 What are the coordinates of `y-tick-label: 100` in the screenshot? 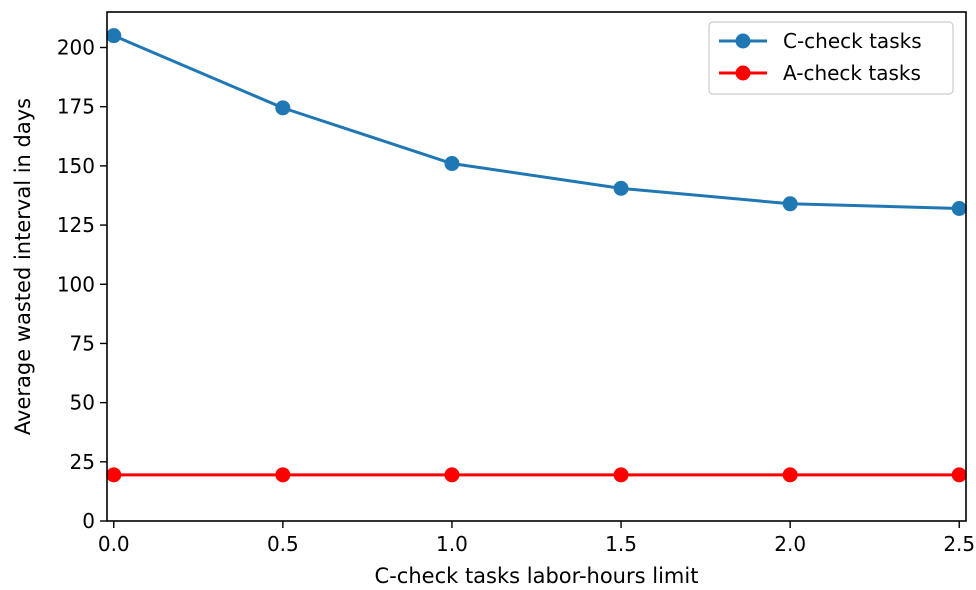 It's located at (76, 284).